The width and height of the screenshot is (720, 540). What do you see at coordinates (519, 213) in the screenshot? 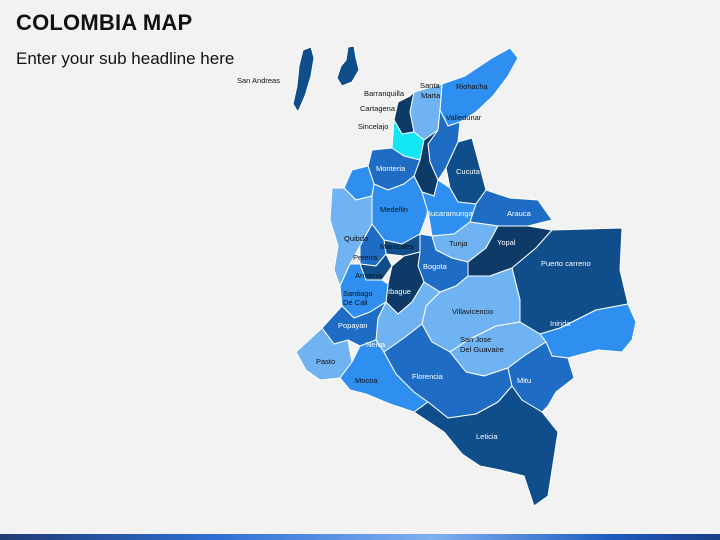
I see `label-arauca: Arauca` at bounding box center [519, 213].